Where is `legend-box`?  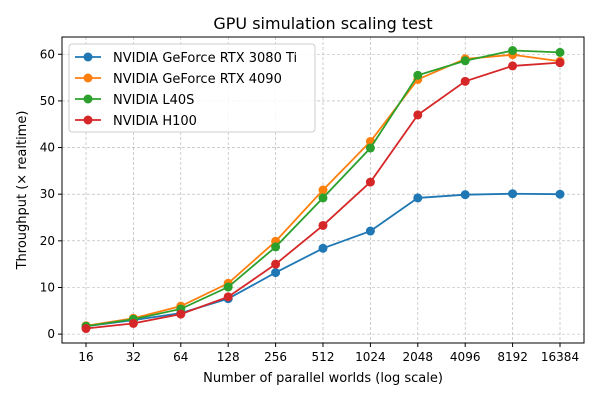 legend-box is located at coordinates (192, 88).